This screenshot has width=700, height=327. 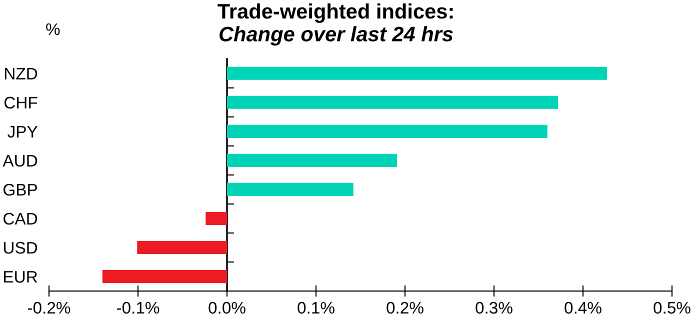 What do you see at coordinates (21, 102) in the screenshot?
I see `y-tick-label: CHF` at bounding box center [21, 102].